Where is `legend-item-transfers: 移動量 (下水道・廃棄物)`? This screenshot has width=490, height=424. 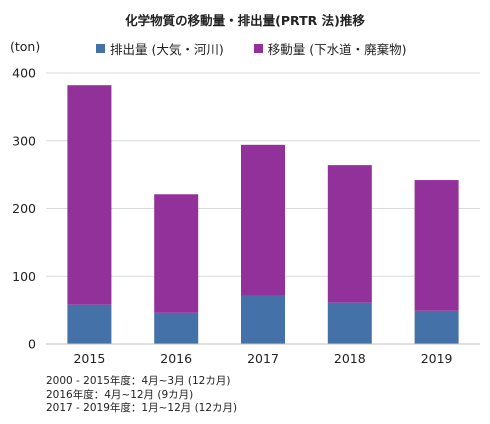
legend-item-transfers: 移動量 (下水道・廃棄物) is located at coordinates (330, 48).